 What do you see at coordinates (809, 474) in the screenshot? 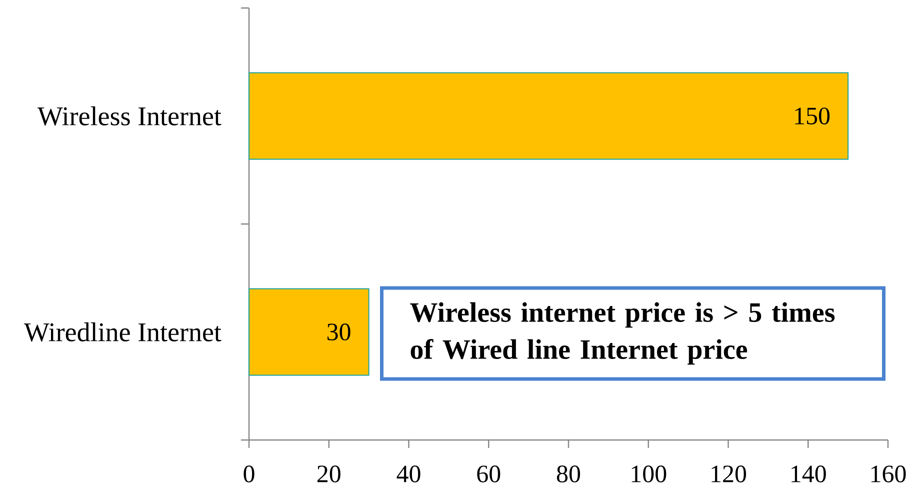
I see `x-tick-label: 140` at bounding box center [809, 474].